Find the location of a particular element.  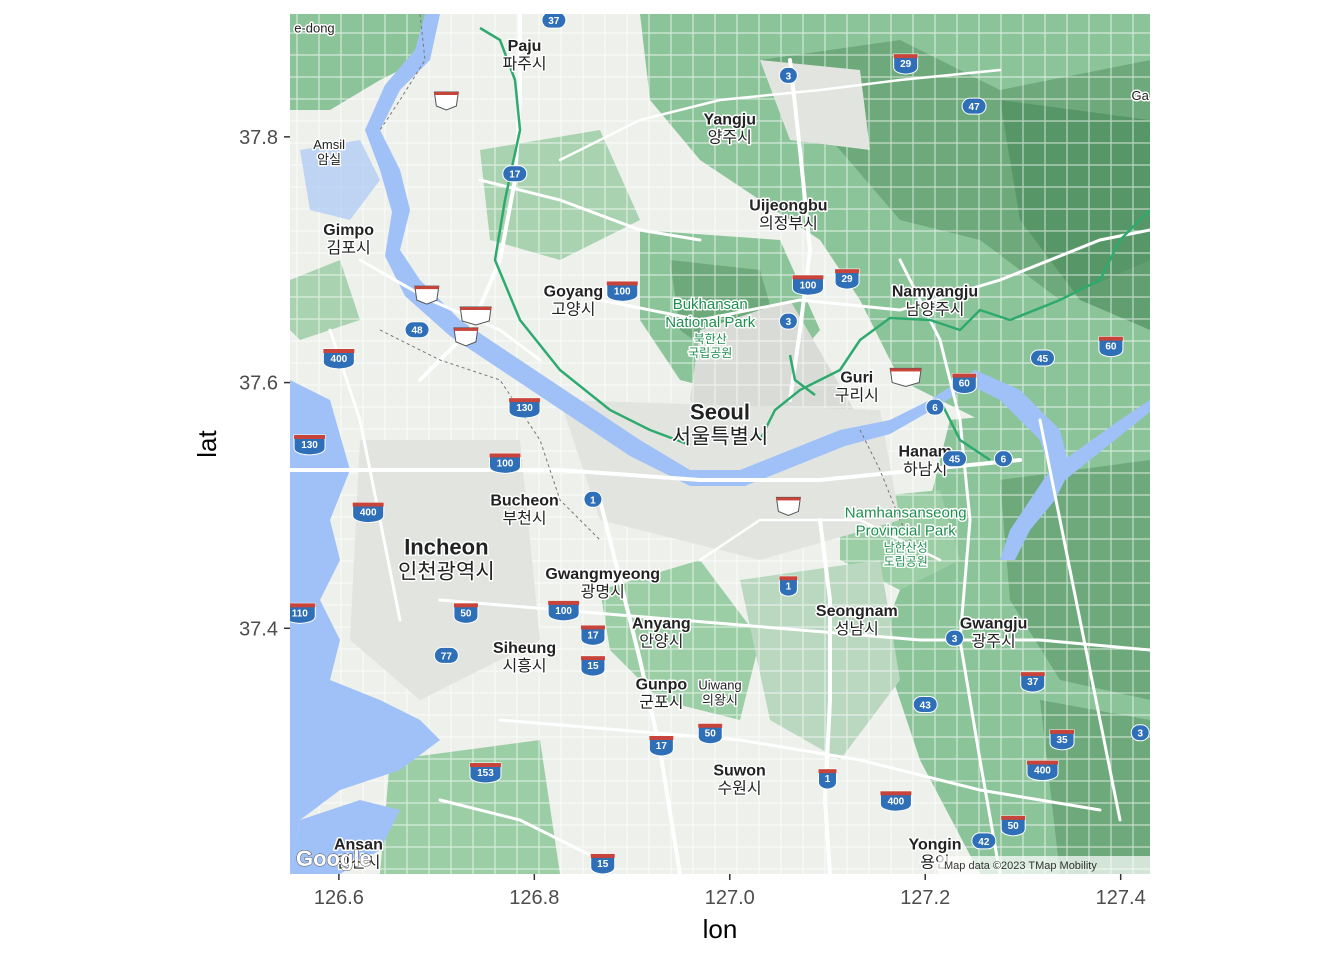

x-axis: 126.6 126.8 127.0 127.2 127.4 is located at coordinates (730, 891).